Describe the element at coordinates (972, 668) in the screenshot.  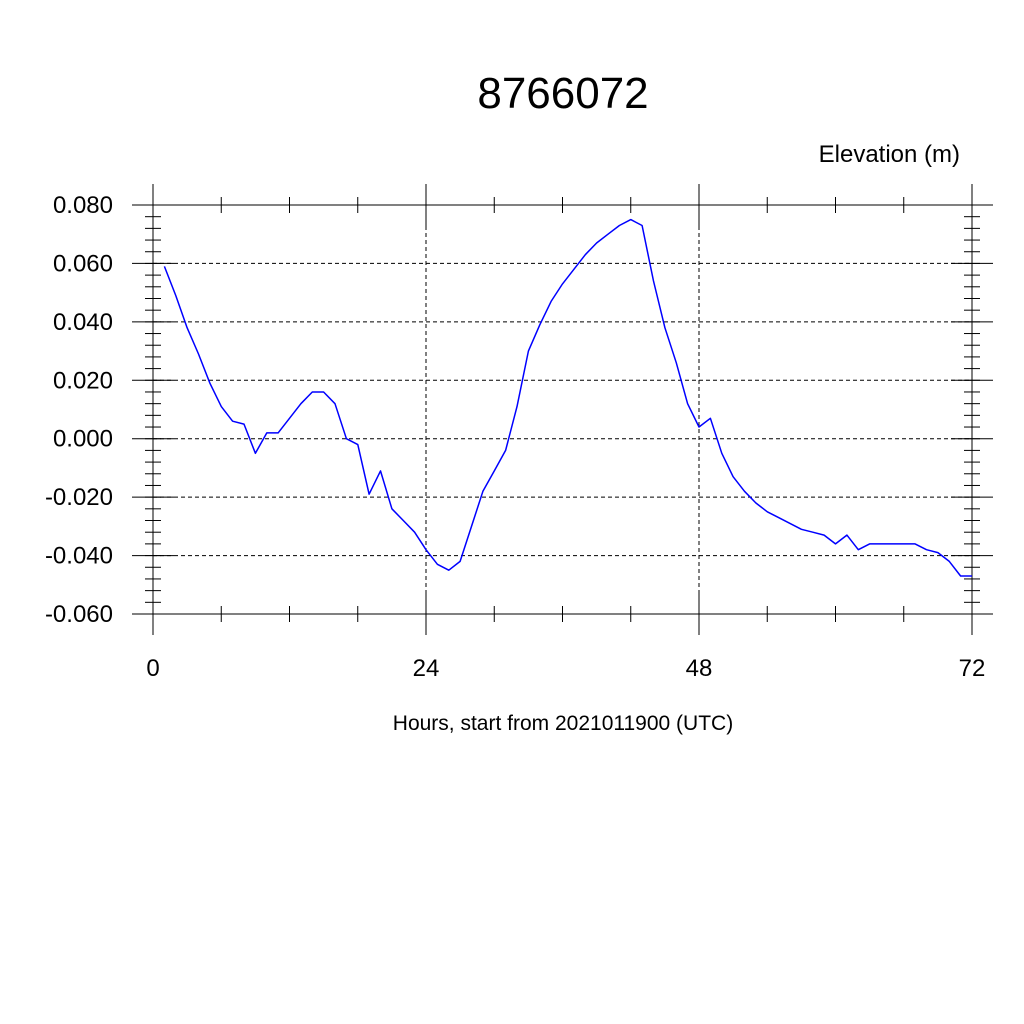
I see `x-tick-label: 72` at that location.